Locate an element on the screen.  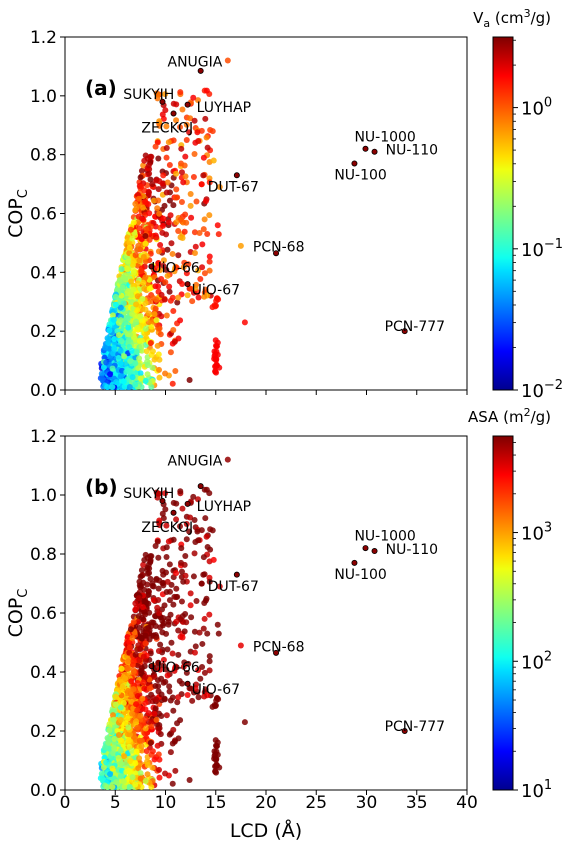
y-tick-label: 0.4 is located at coordinates (43, 673).